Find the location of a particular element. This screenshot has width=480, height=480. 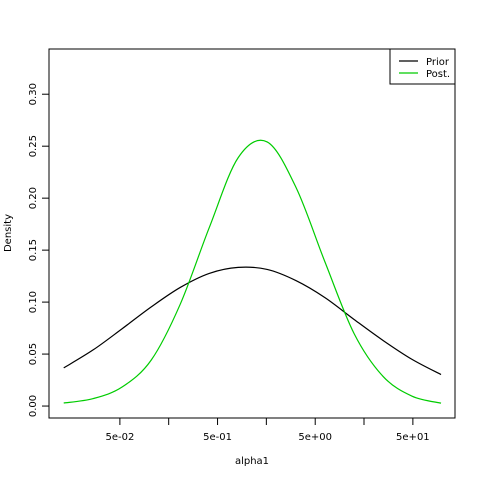

legend-label-prior: Prior is located at coordinates (438, 62).